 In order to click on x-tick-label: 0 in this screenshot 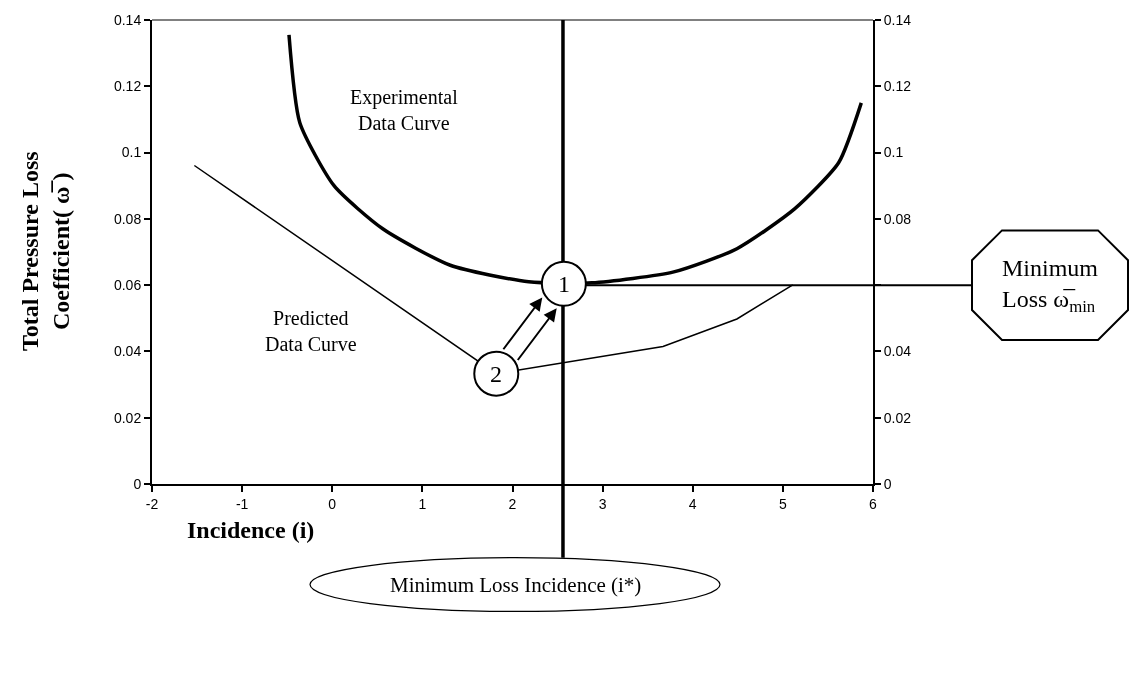, I will do `click(332, 503)`.